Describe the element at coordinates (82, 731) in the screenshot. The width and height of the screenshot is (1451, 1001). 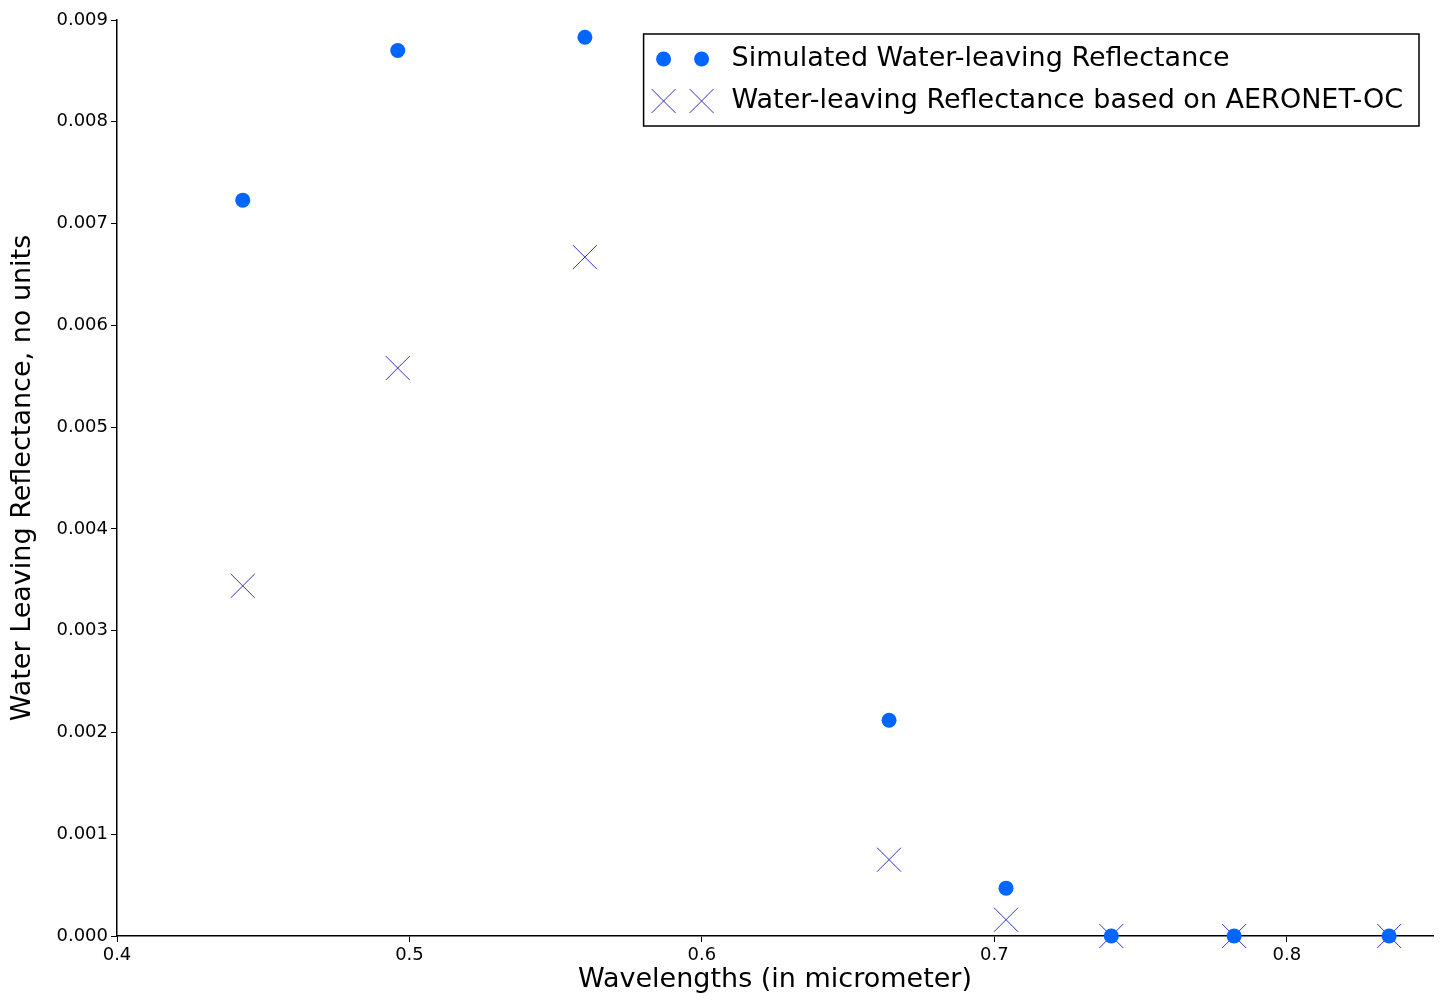
I see `y-tick-label: 0.002` at that location.